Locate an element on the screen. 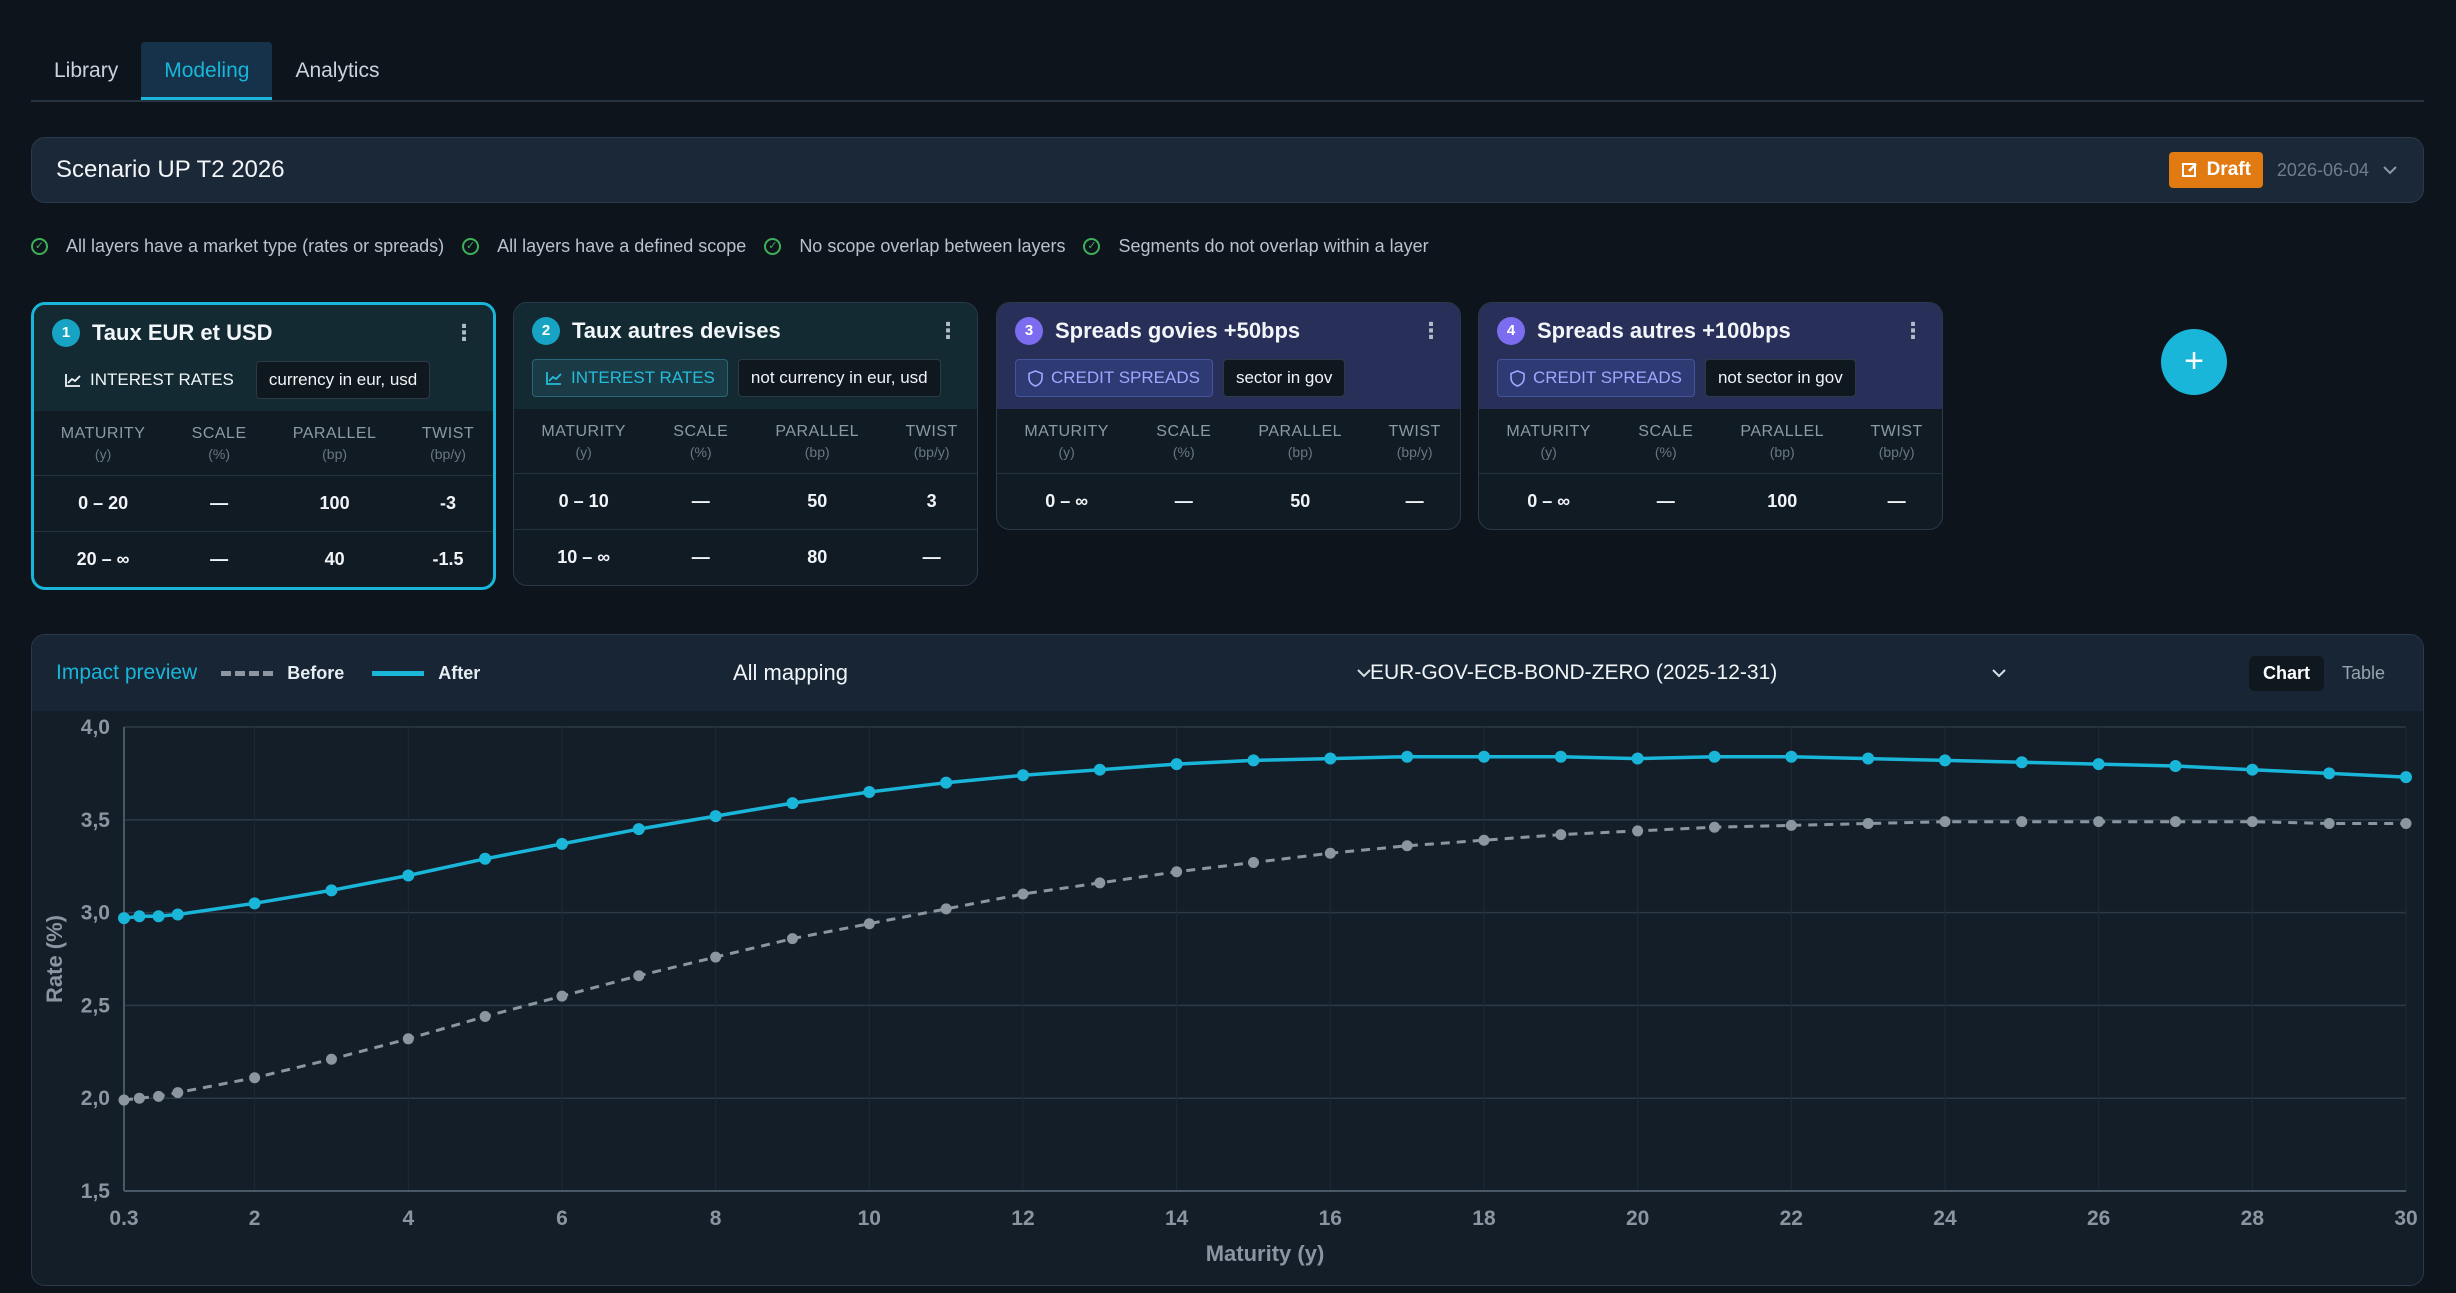  table-view-button: Table is located at coordinates (2363, 672).